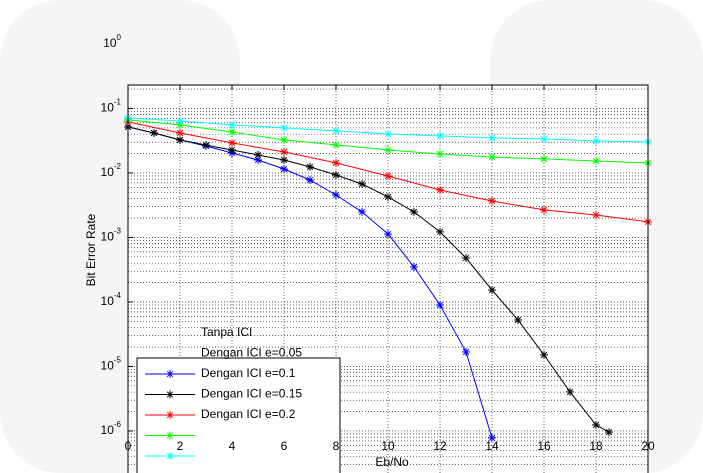  I want to click on x-tick-label: 4, so click(232, 446).